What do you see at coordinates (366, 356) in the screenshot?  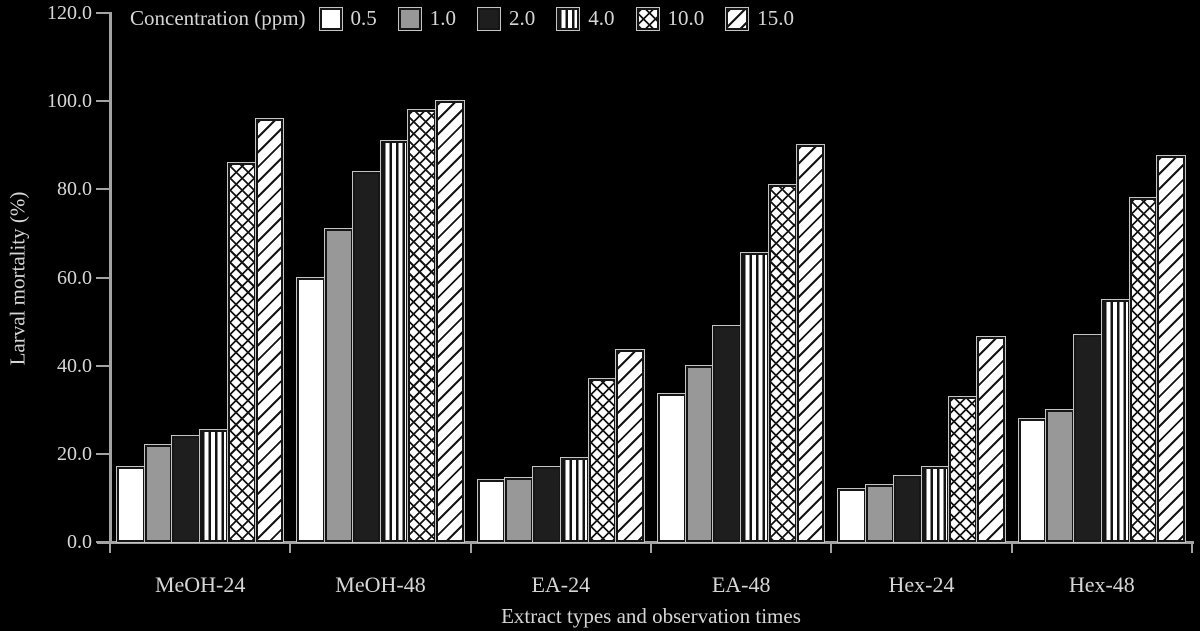 I see `bar-MeOH-48-2.0` at bounding box center [366, 356].